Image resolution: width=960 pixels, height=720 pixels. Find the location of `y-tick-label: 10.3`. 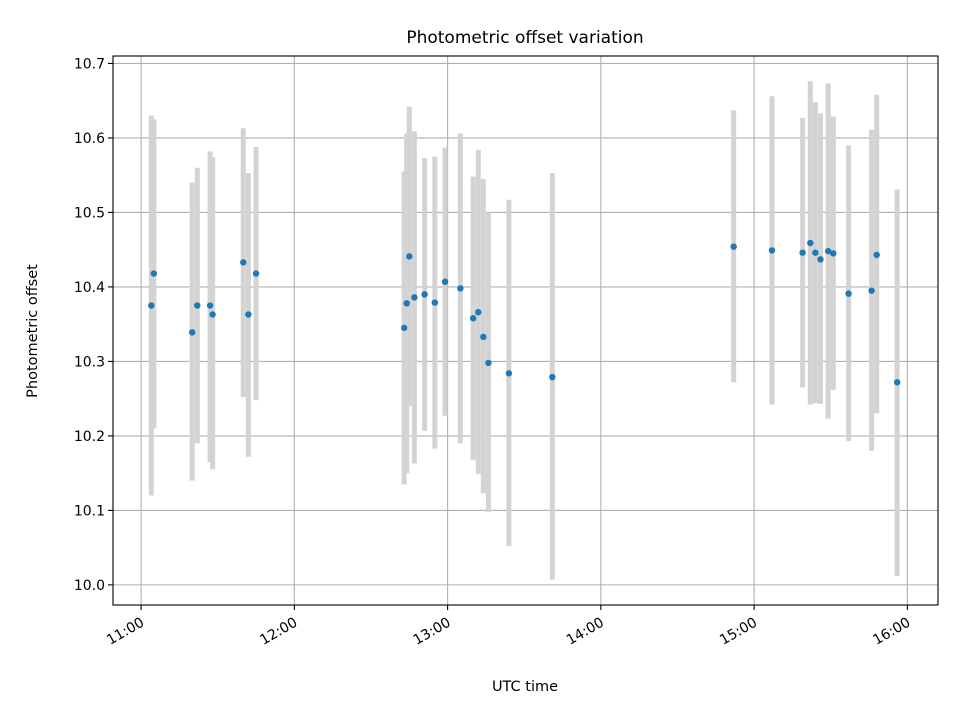

y-tick-label: 10.3 is located at coordinates (89, 362).